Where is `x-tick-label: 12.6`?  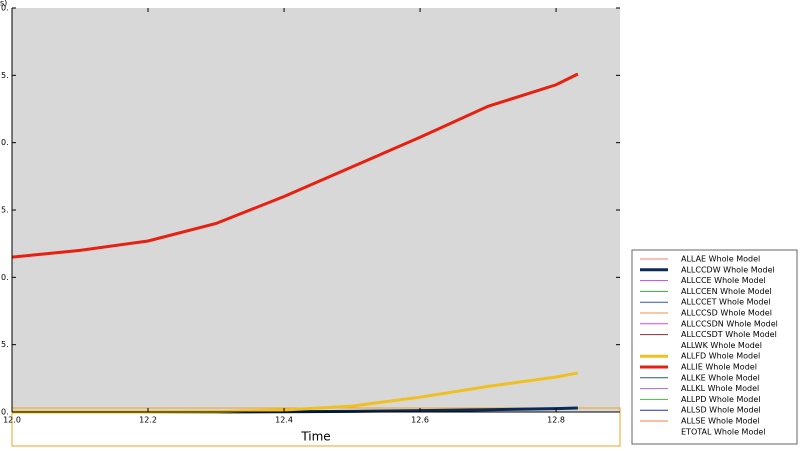 x-tick-label: 12.6 is located at coordinates (420, 420).